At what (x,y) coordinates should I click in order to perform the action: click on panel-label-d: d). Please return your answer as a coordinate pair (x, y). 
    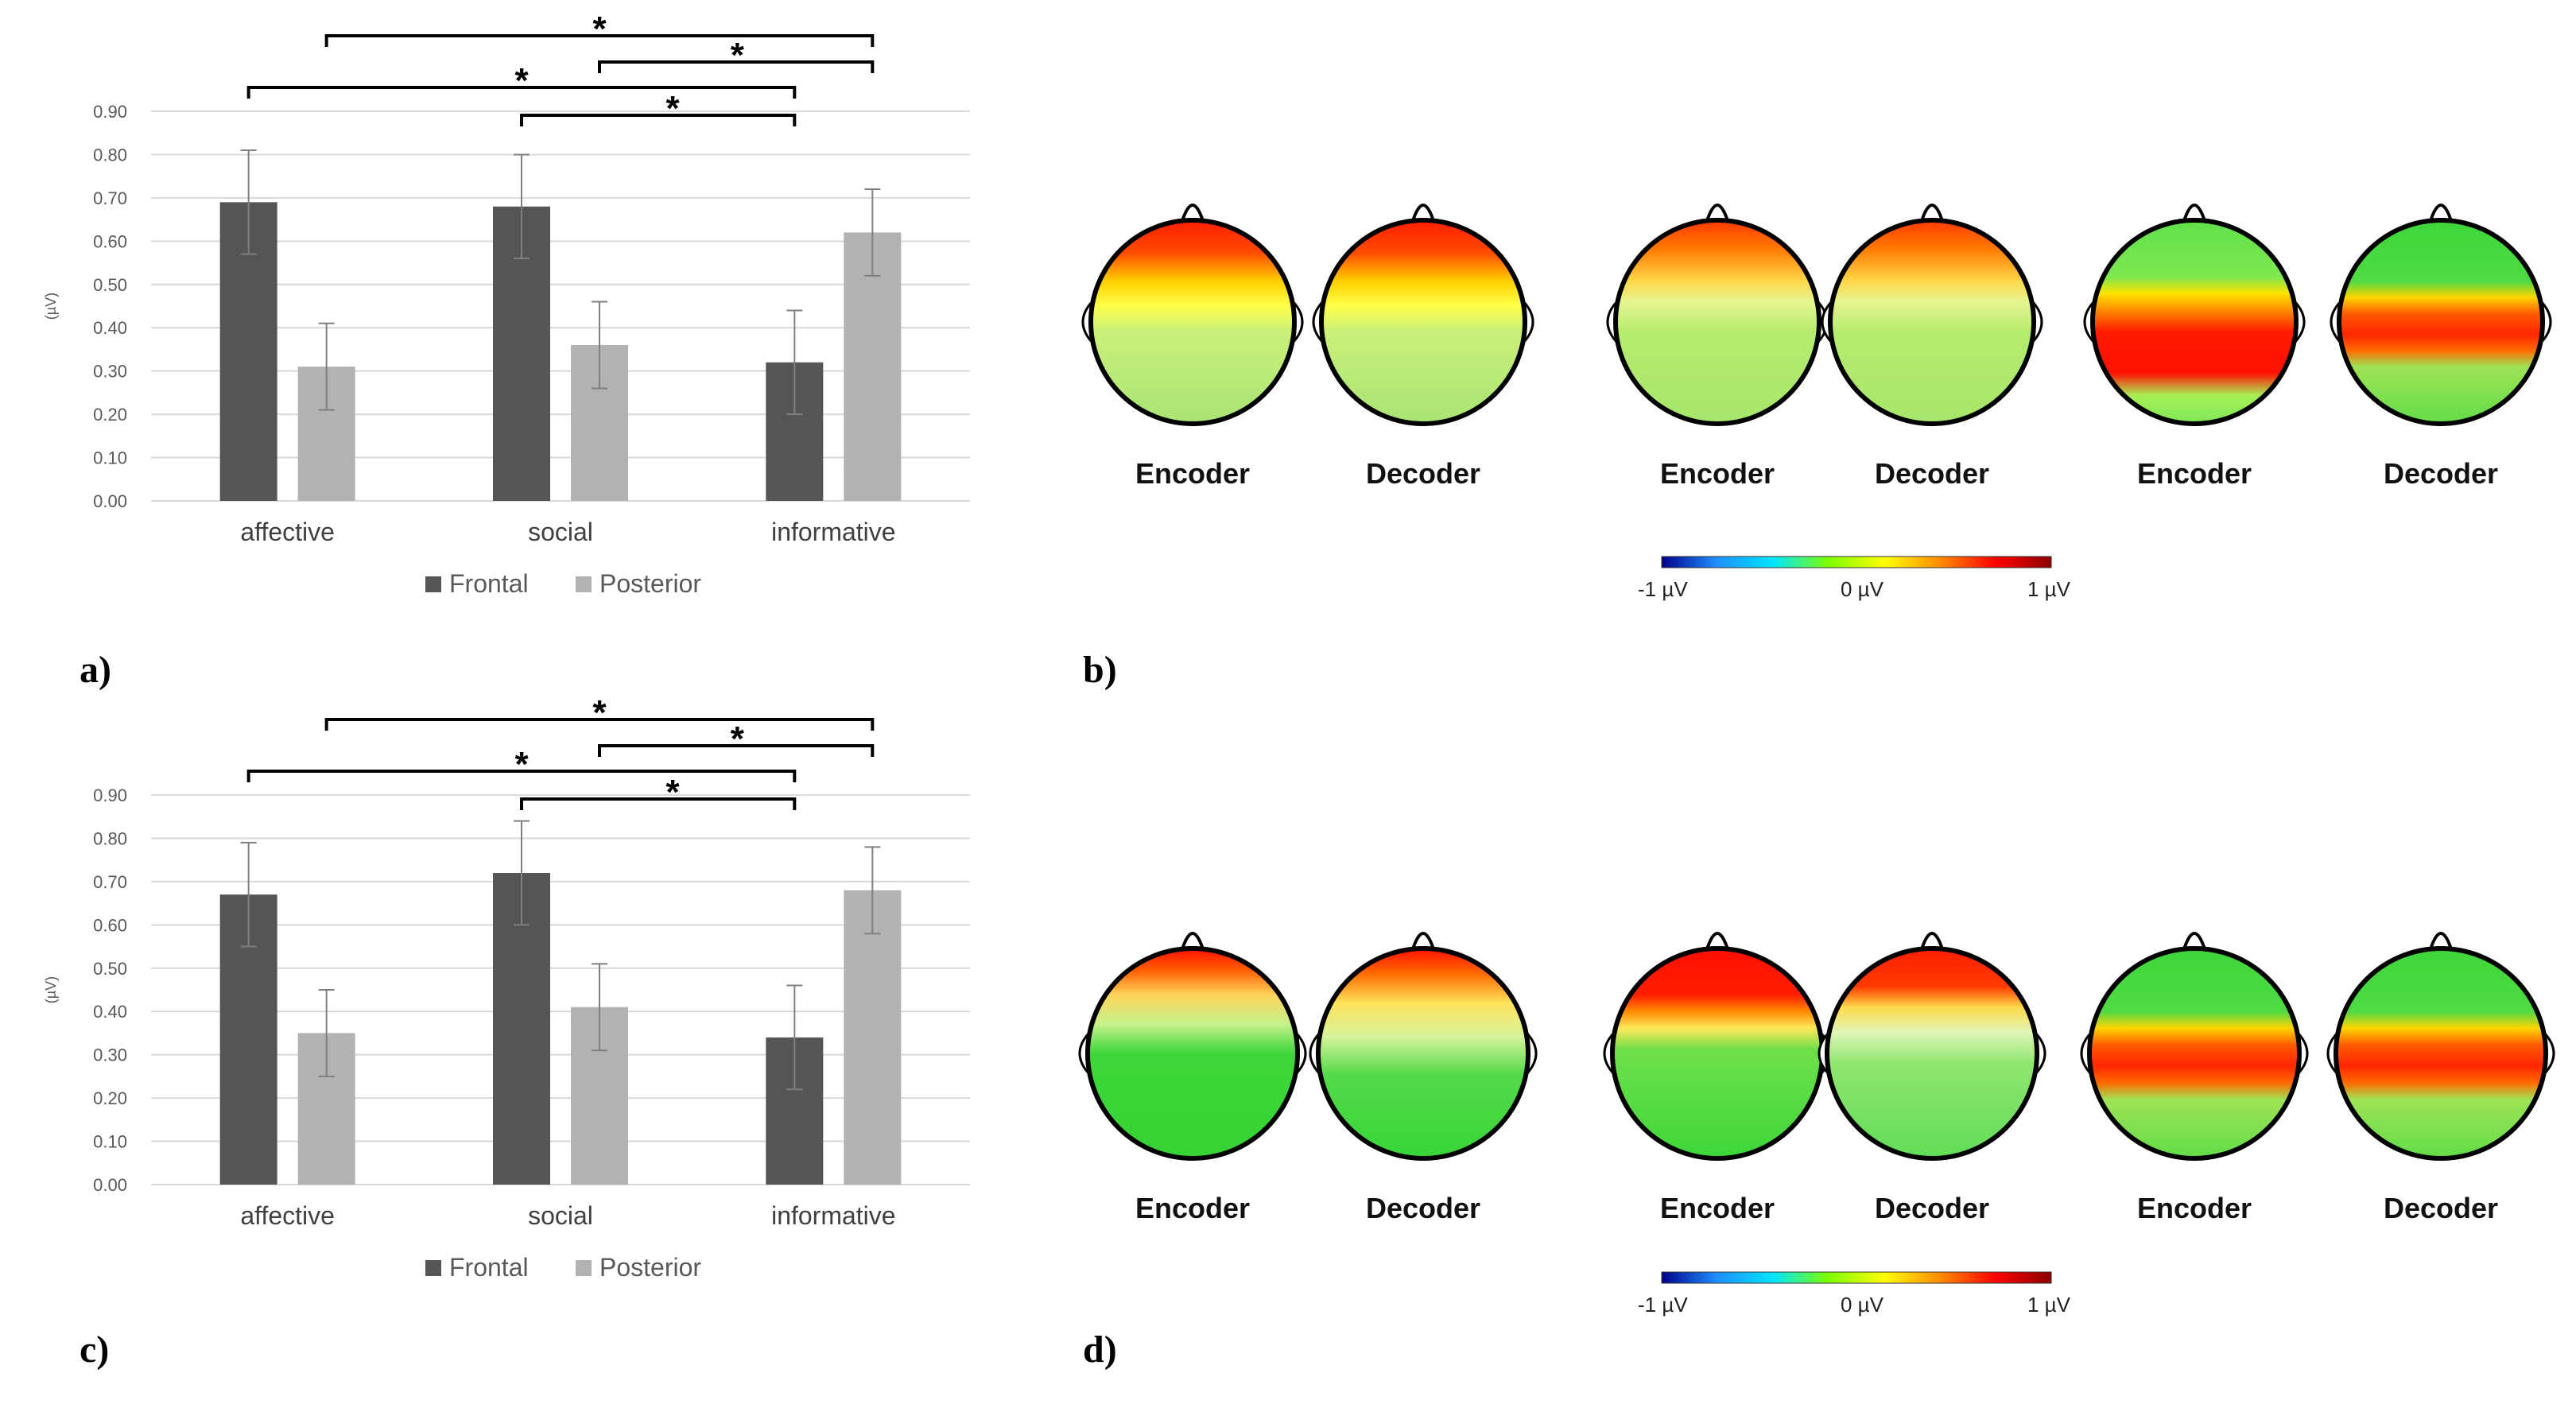
    Looking at the image, I should click on (1100, 1349).